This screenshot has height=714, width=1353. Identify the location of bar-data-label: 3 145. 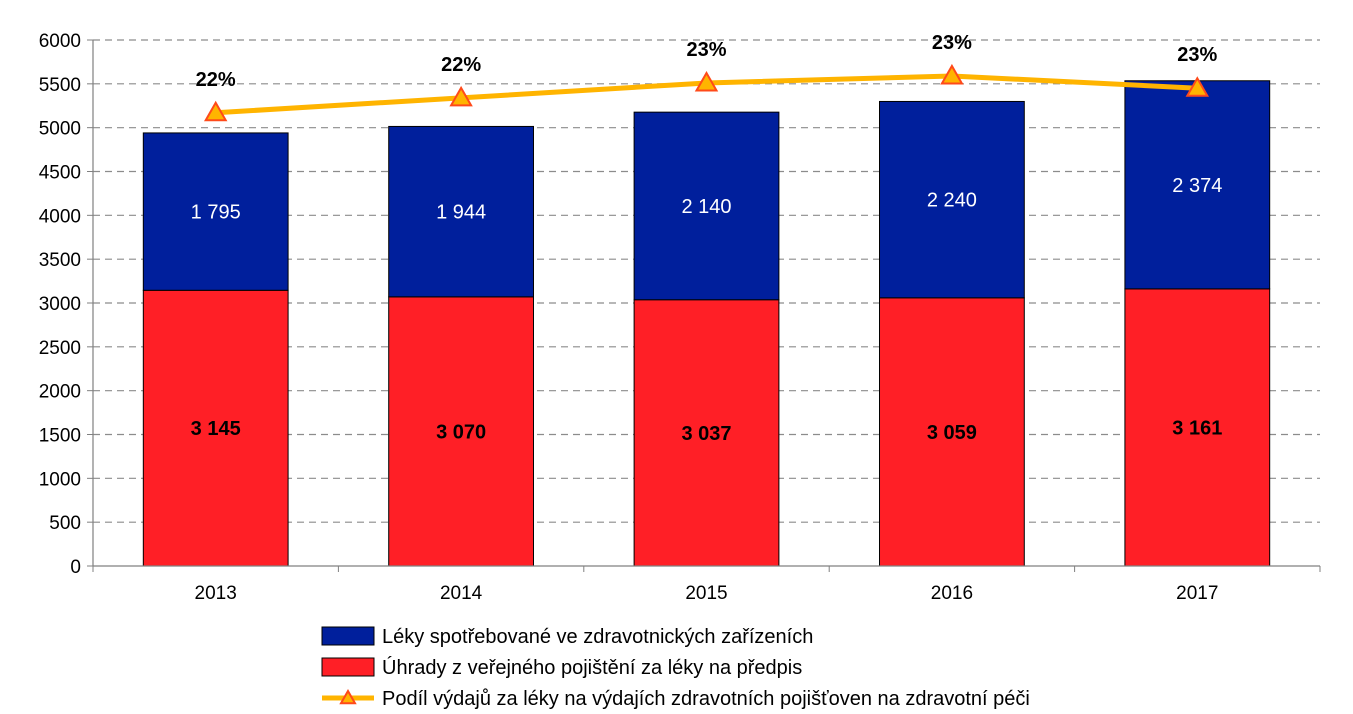
(216, 429).